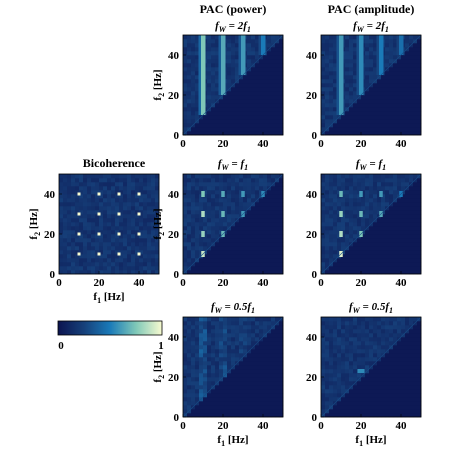 This screenshot has width=474, height=474. Describe the element at coordinates (114, 163) in the screenshot. I see `bicoherence-title: Bicoherence` at that location.